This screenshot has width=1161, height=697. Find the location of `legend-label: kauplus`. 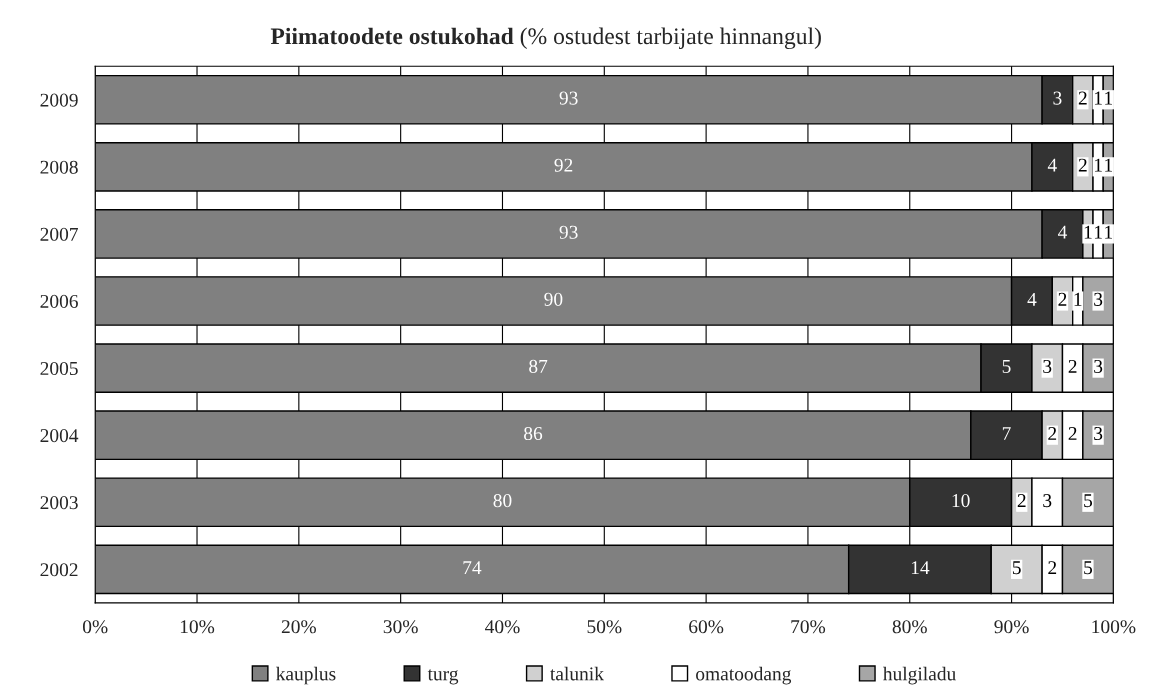

legend-label: kauplus is located at coordinates (306, 675).